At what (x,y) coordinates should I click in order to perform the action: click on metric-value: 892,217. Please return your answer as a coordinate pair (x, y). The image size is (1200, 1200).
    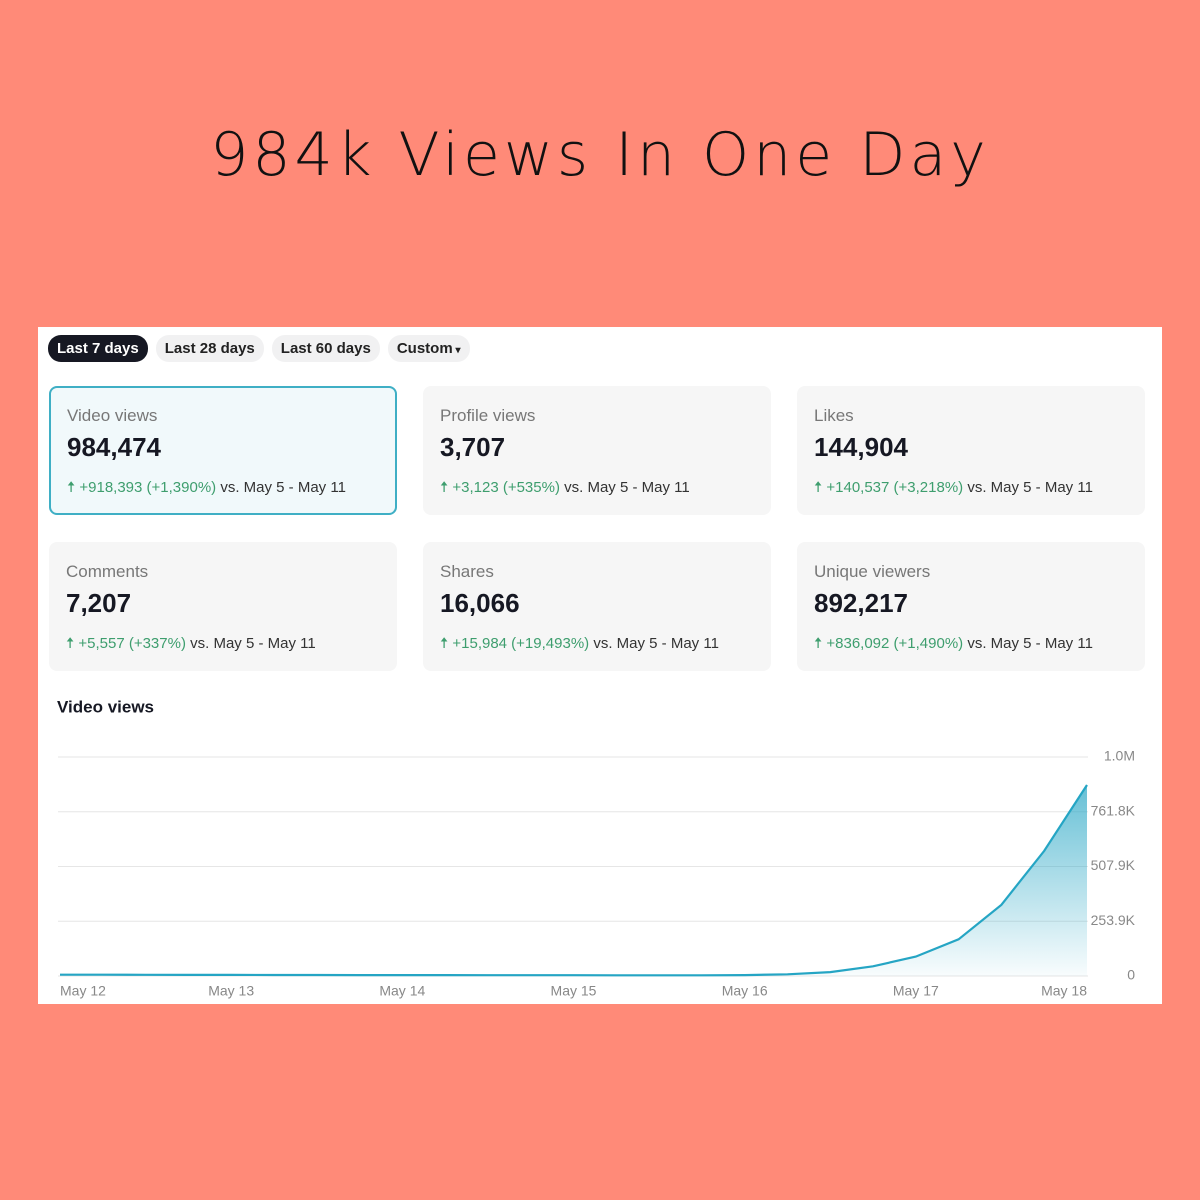
    Looking at the image, I should click on (861, 603).